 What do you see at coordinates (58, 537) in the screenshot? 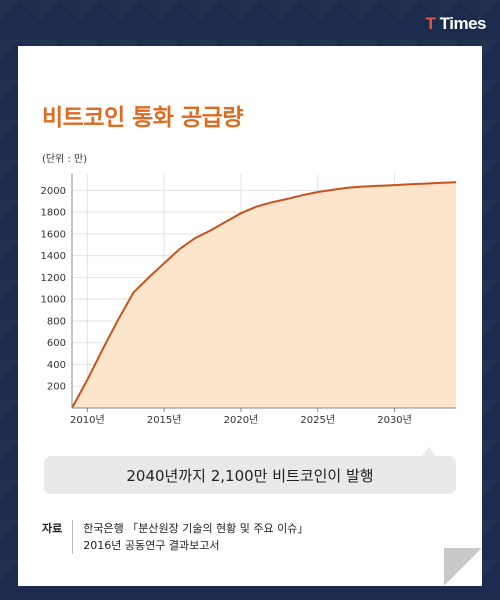
I see `source-label: 자료` at bounding box center [58, 537].